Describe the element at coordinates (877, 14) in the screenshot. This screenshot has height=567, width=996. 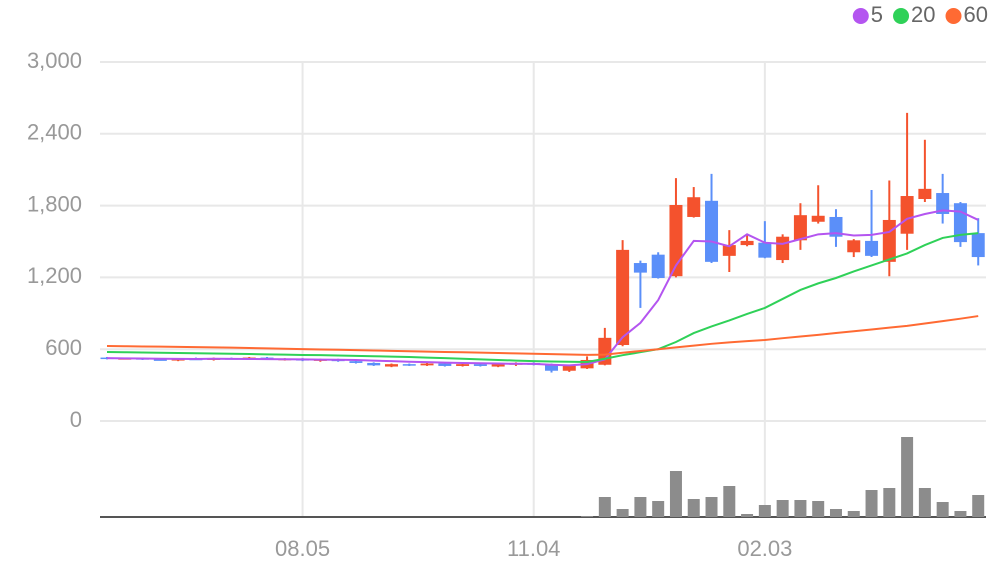
I see `legend-label: 5` at that location.